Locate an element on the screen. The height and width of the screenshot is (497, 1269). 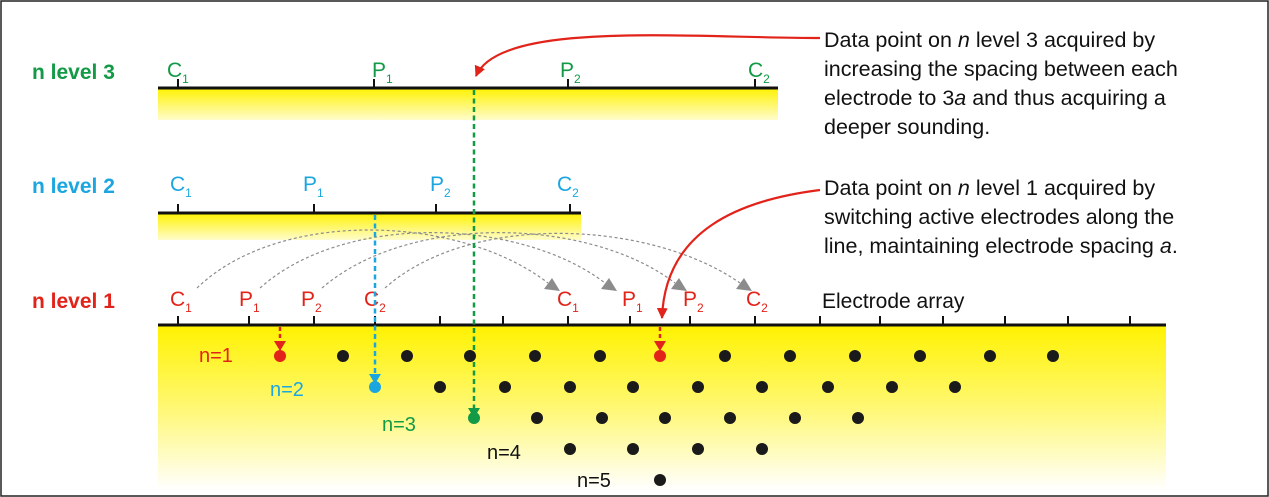
level1-c1-shifted-label: C1 is located at coordinates (568, 301).